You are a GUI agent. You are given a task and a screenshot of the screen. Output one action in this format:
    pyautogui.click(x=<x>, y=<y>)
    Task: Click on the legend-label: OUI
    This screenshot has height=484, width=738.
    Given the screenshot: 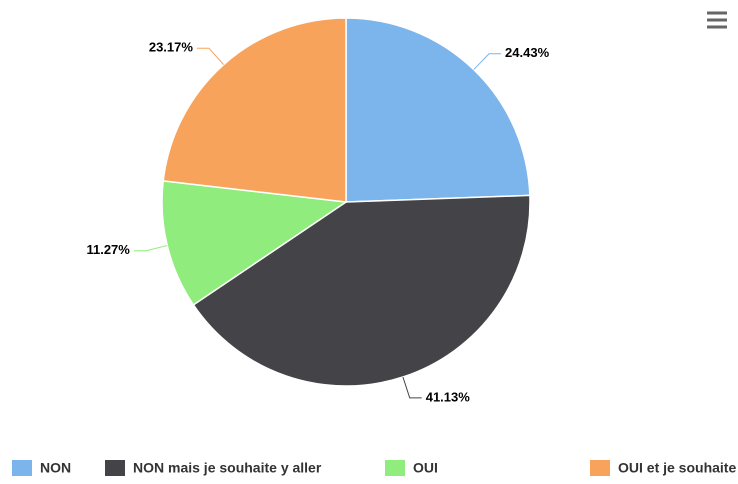 What is the action you would take?
    pyautogui.click(x=425, y=468)
    